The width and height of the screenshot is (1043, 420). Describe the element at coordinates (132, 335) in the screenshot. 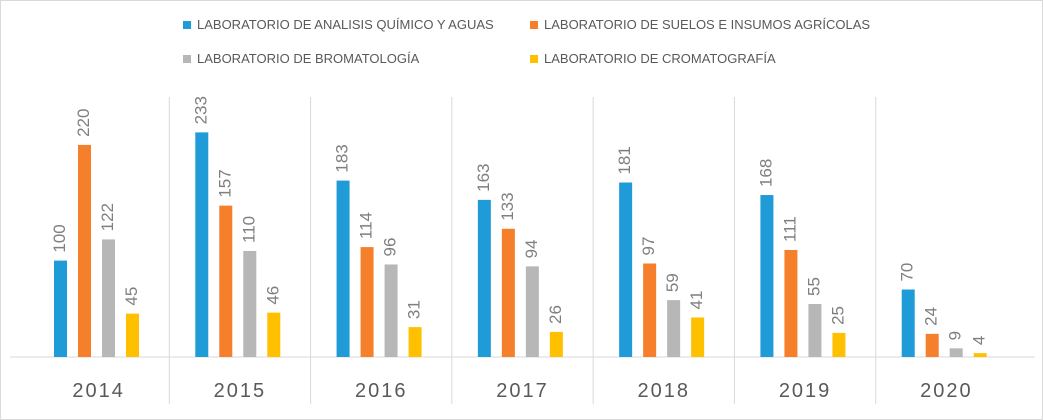

I see `bar-laboratorio-de-cromatografia-2014` at that location.